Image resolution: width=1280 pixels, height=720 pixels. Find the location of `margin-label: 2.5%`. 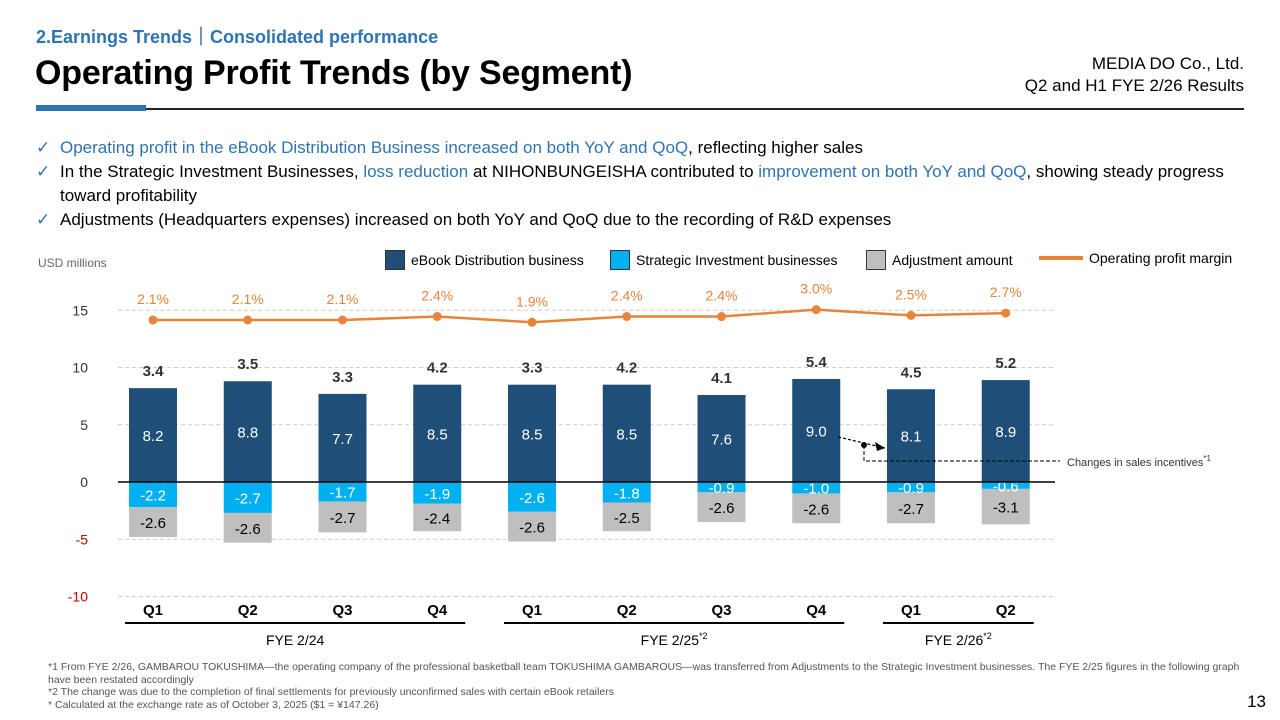

margin-label: 2.5% is located at coordinates (911, 294).